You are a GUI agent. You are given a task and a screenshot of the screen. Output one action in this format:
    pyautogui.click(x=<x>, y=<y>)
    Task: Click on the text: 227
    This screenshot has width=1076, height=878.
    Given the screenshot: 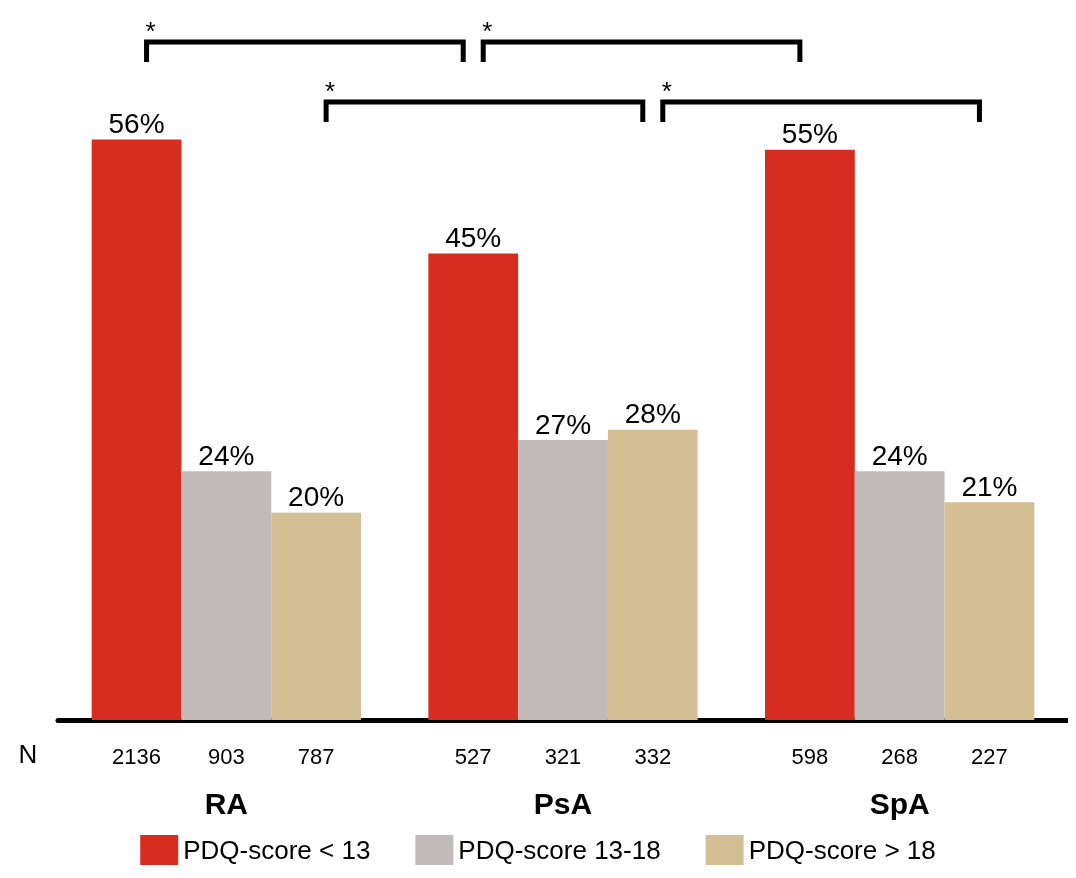 What is the action you would take?
    pyautogui.click(x=989, y=756)
    